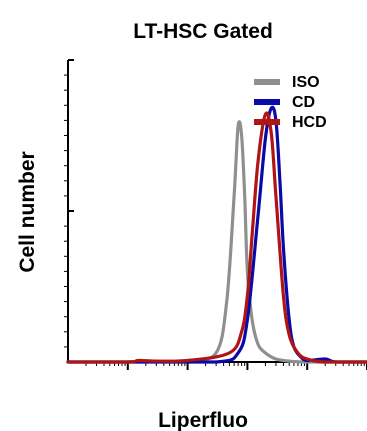 Image resolution: width=367 pixels, height=431 pixels. What do you see at coordinates (309, 122) in the screenshot?
I see `legend-label-hcd: HCD` at bounding box center [309, 122].